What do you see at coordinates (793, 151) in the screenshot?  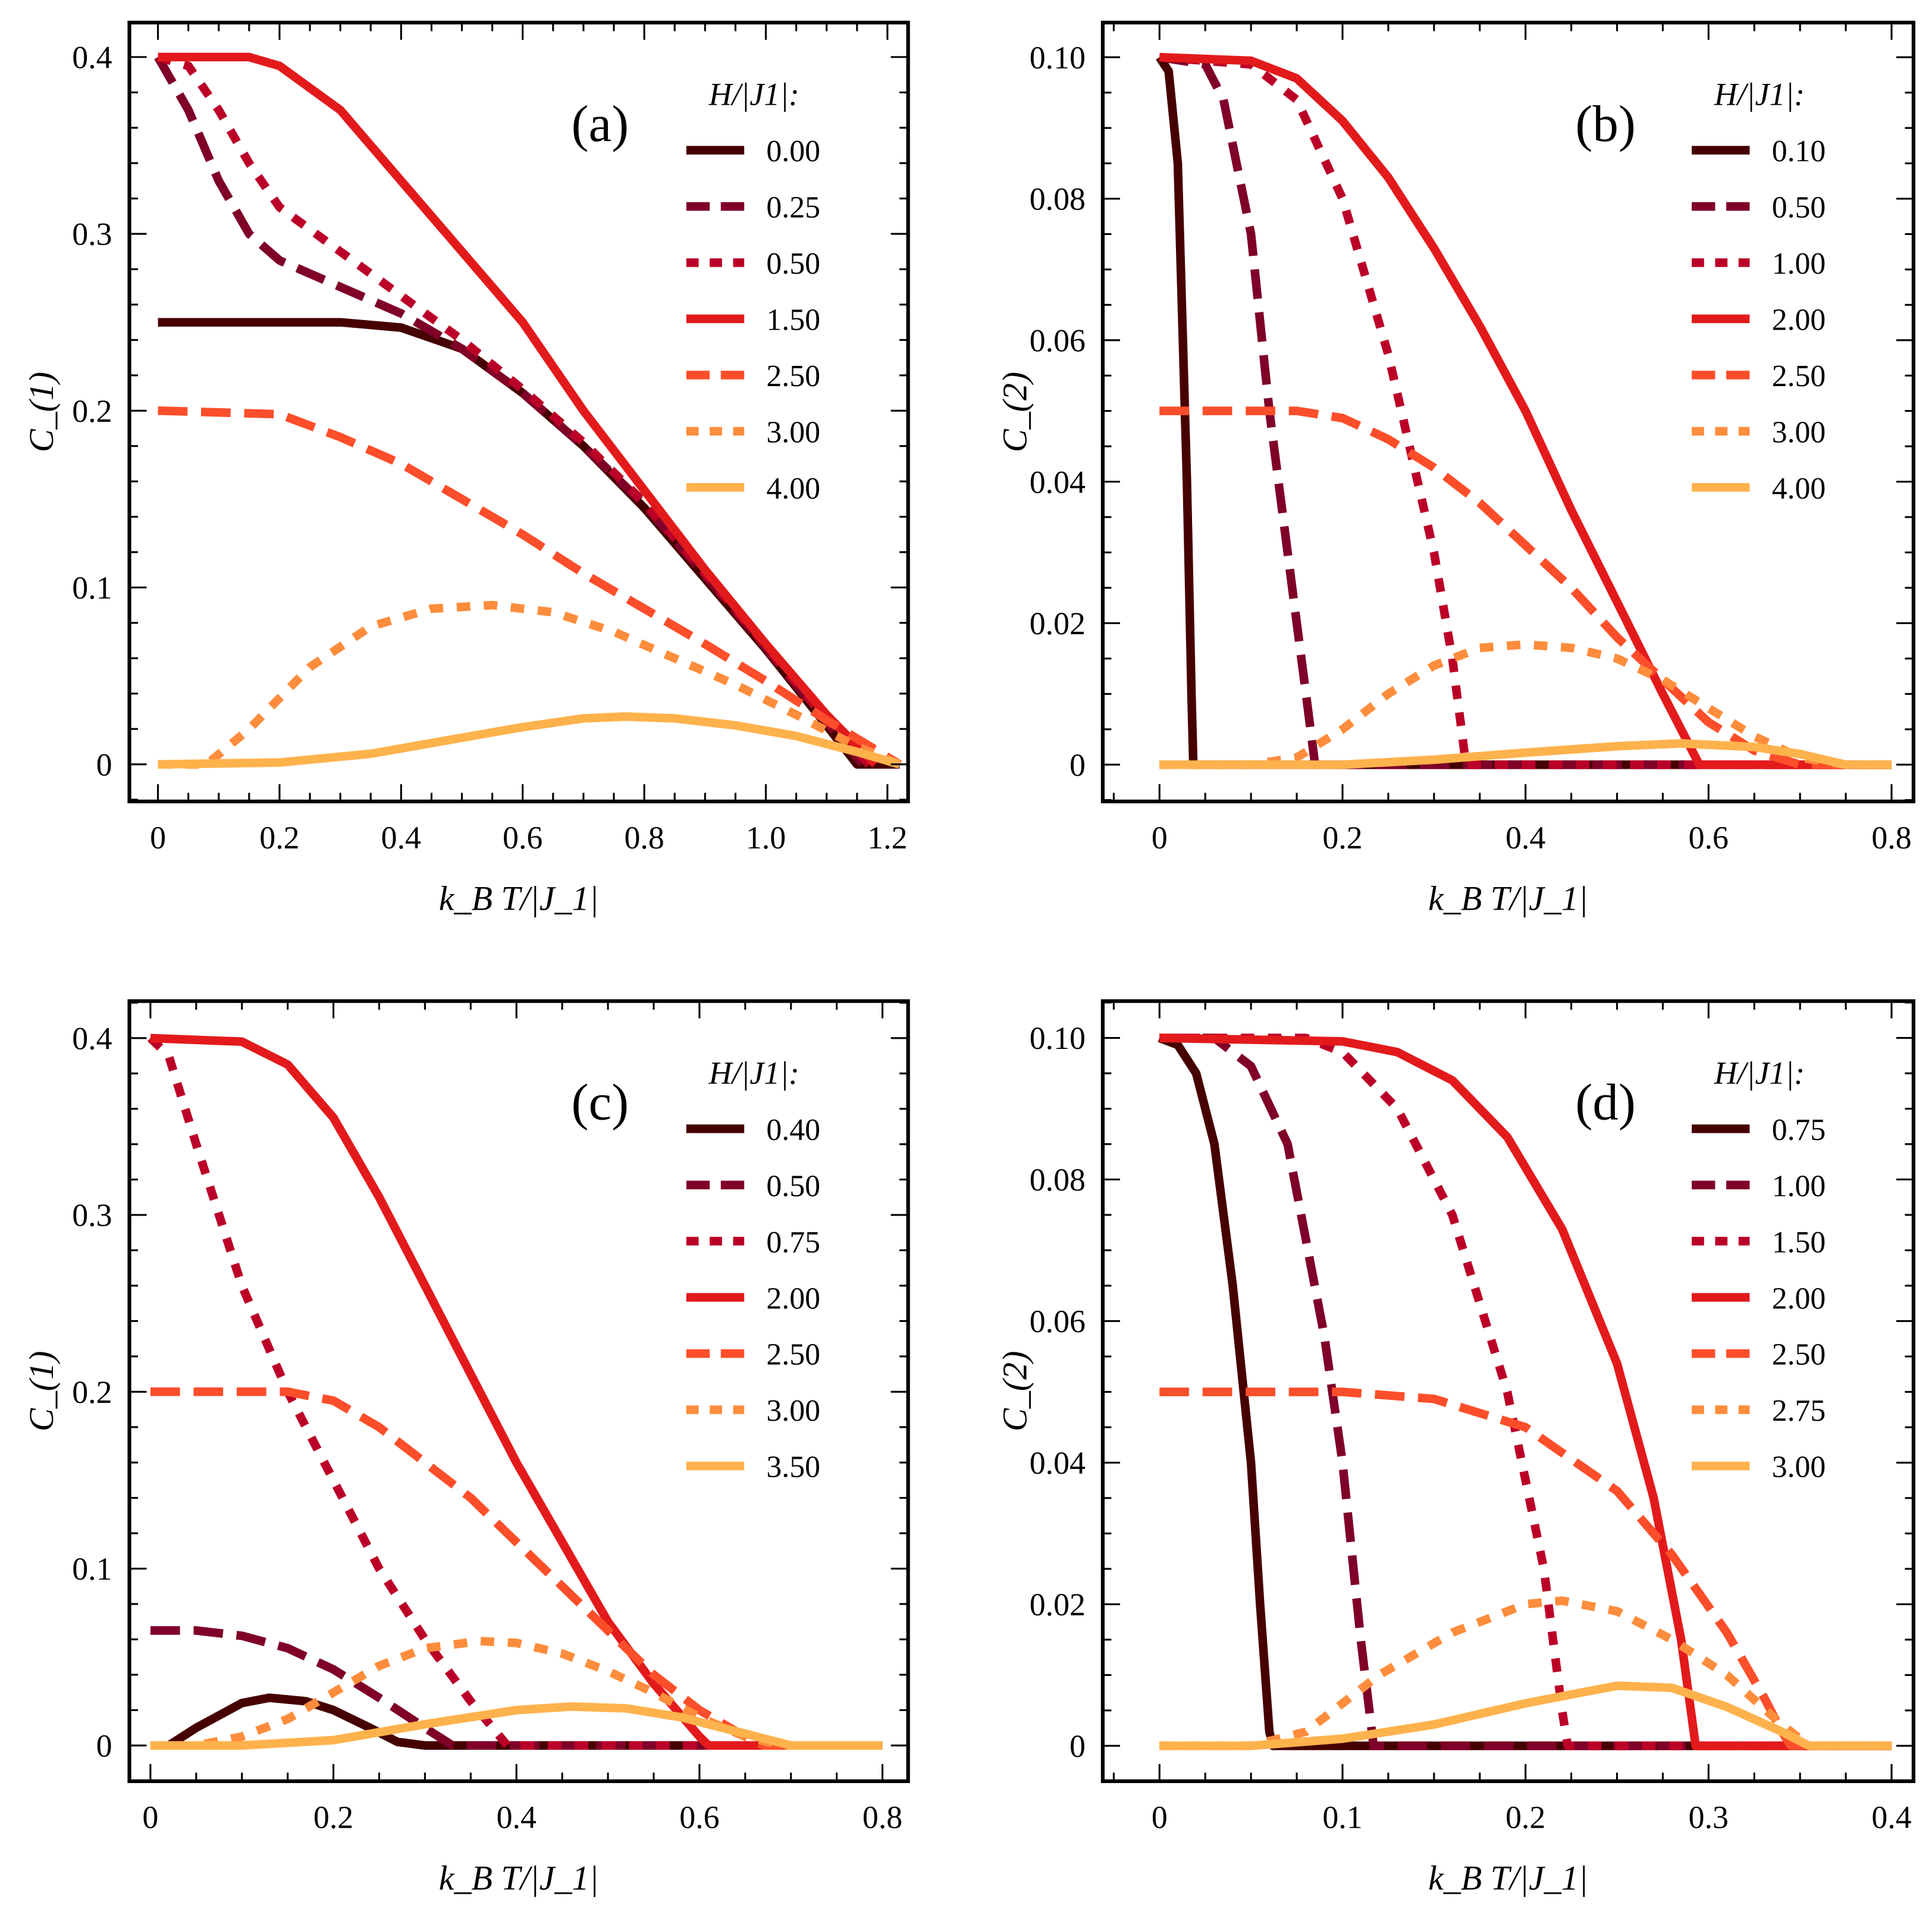 I see `legend-label: 0.00` at bounding box center [793, 151].